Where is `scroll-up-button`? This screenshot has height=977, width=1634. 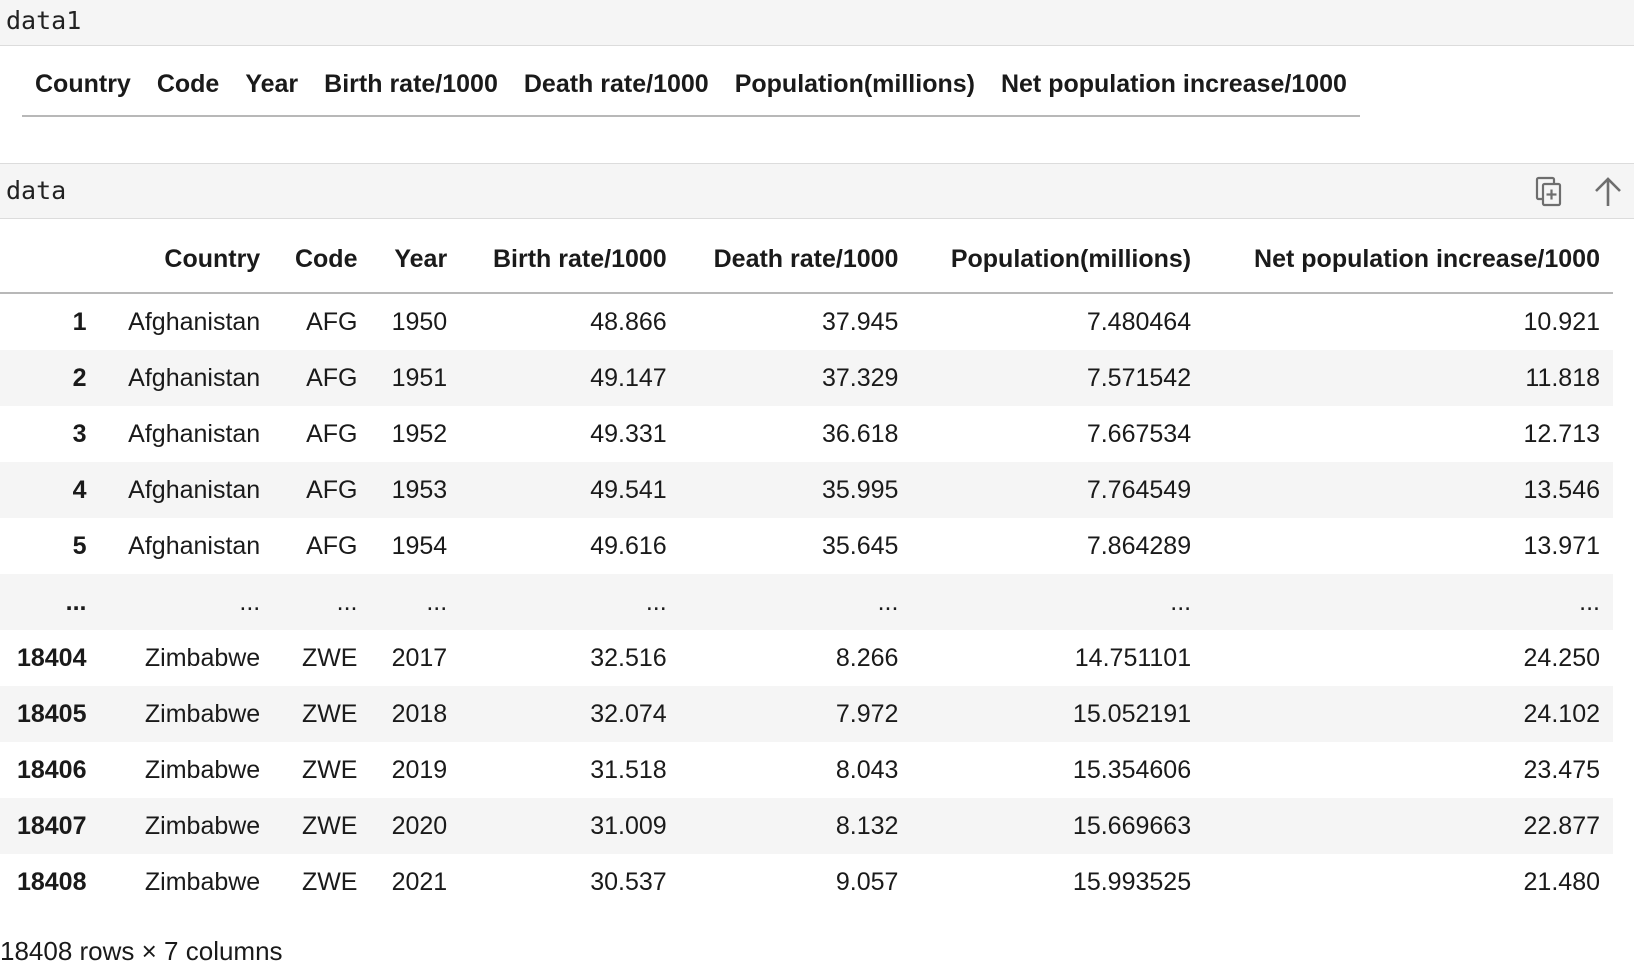 scroll-up-button is located at coordinates (1608, 192).